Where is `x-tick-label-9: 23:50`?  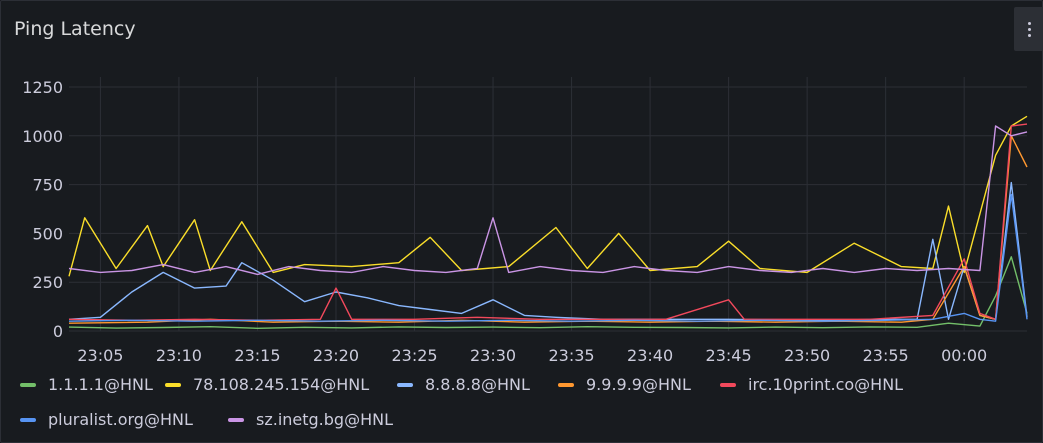 x-tick-label-9: 23:50 is located at coordinates (807, 355).